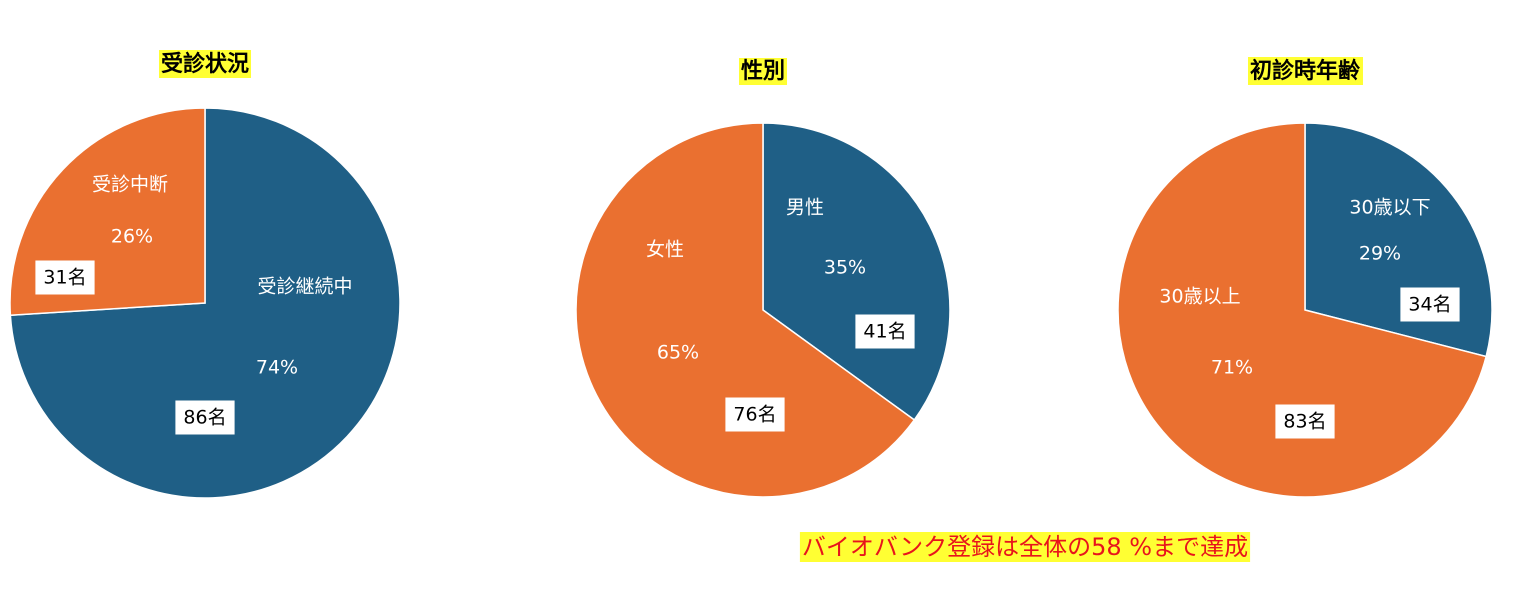  I want to click on percent-label: 74%, so click(277, 368).